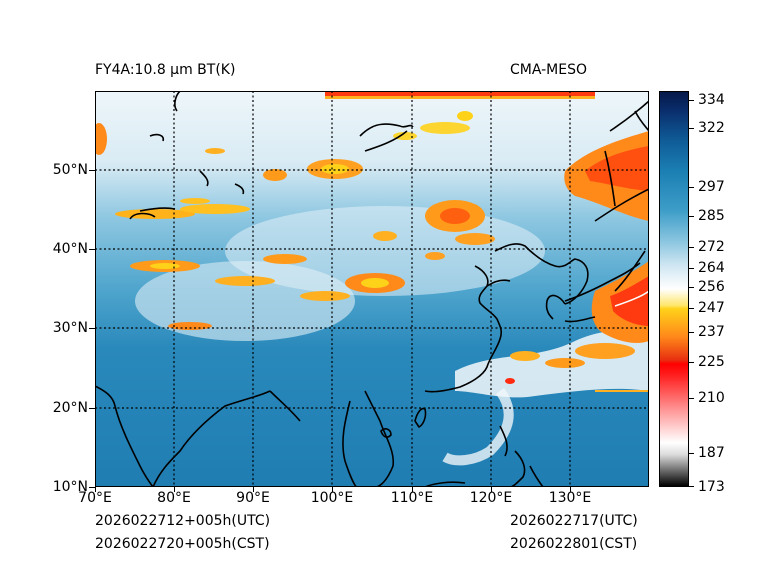 This screenshot has width=764, height=573. I want to click on lon-label: 120°E, so click(491, 498).